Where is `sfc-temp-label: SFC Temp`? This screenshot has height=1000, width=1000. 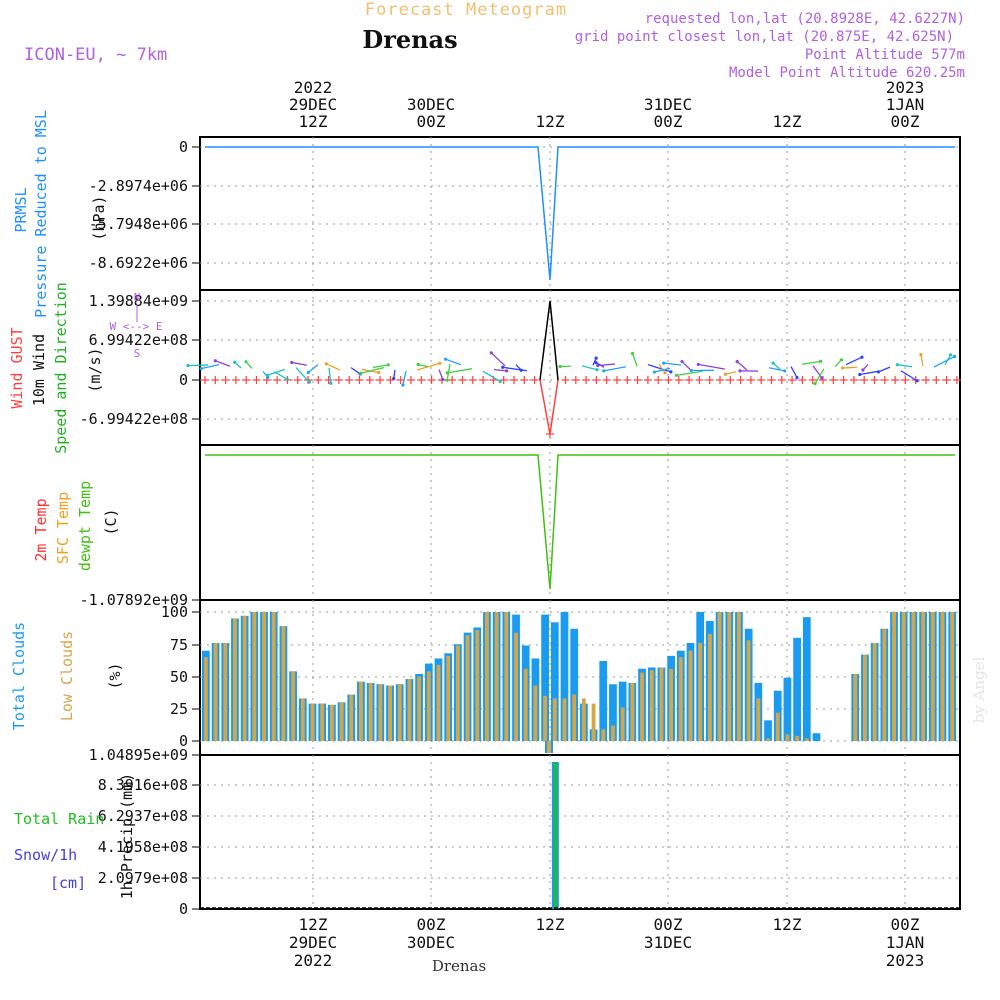 sfc-temp-label: SFC Temp is located at coordinates (63, 528).